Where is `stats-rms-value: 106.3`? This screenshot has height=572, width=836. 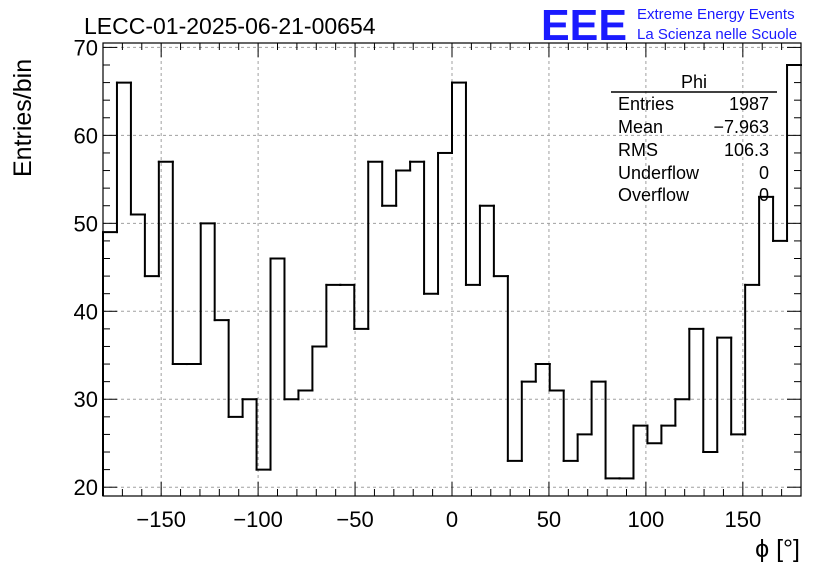
stats-rms-value: 106.3 is located at coordinates (746, 150).